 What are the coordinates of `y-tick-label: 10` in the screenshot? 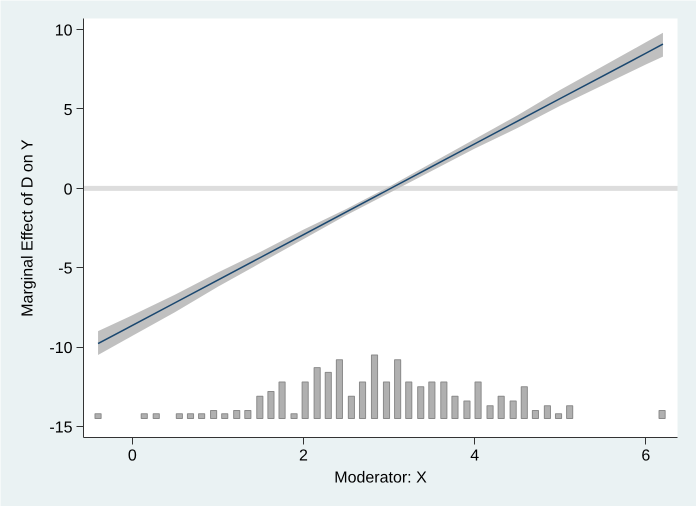 It's located at (63, 31).